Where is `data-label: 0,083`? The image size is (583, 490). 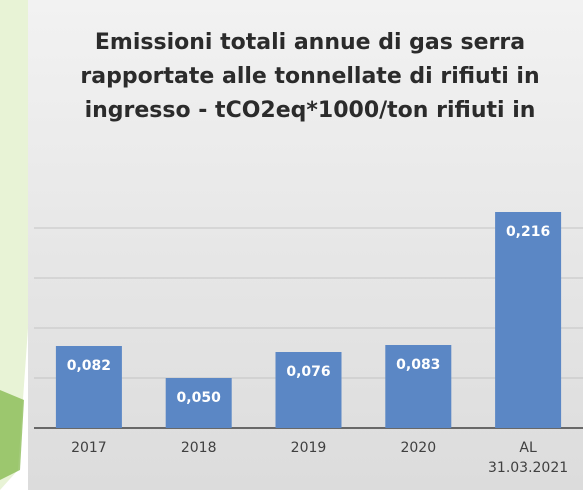 data-label: 0,083 is located at coordinates (418, 365).